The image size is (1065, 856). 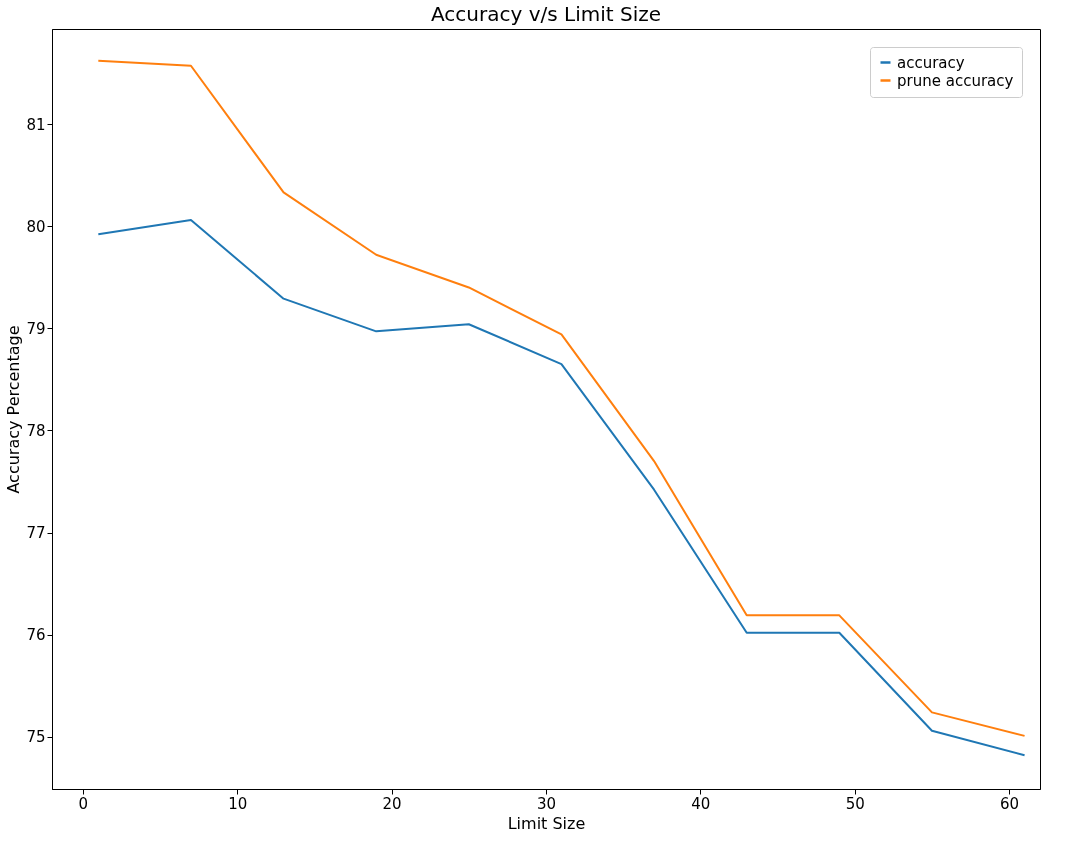 I want to click on x-tick-label: 10, so click(x=238, y=803).